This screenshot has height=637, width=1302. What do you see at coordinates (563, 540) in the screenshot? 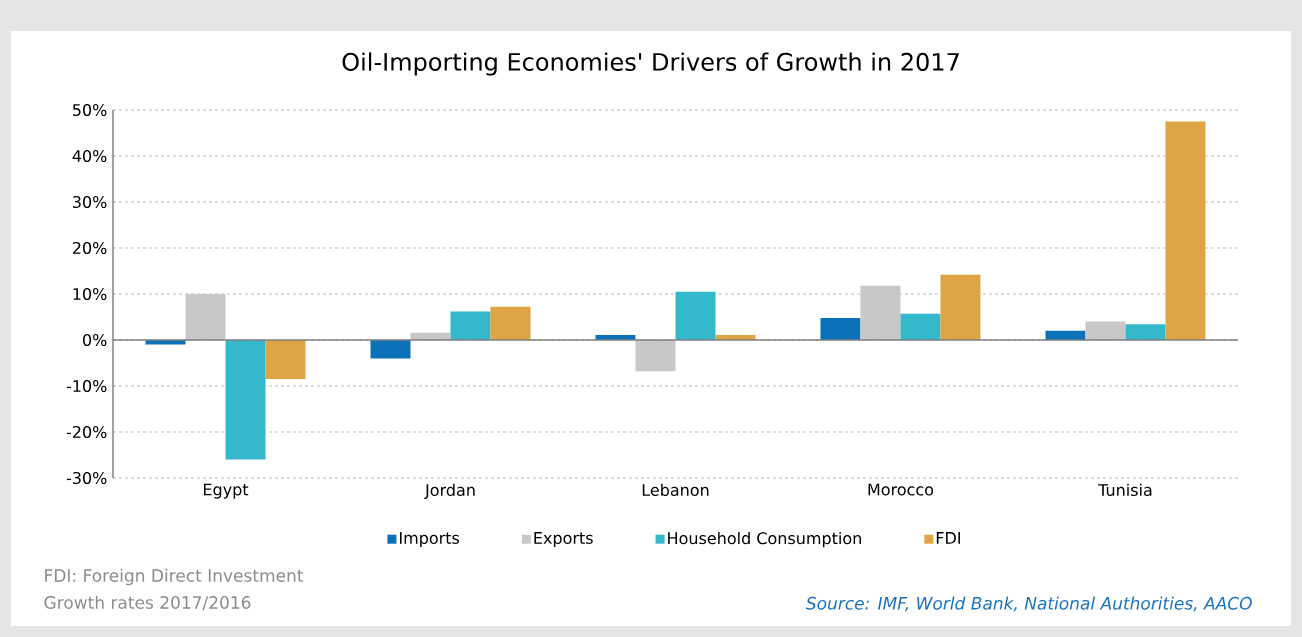
I see `legend-label: Exports` at bounding box center [563, 540].